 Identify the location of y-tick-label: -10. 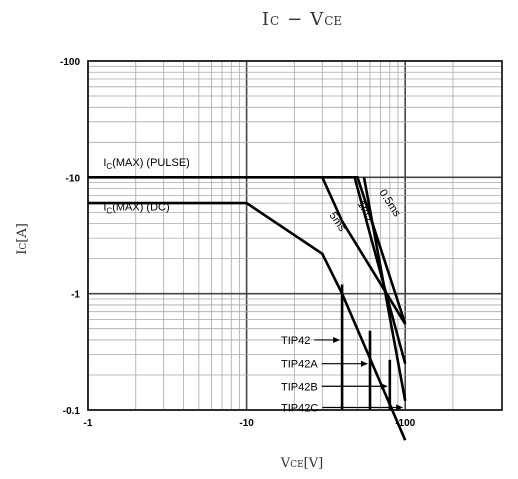
(73, 178).